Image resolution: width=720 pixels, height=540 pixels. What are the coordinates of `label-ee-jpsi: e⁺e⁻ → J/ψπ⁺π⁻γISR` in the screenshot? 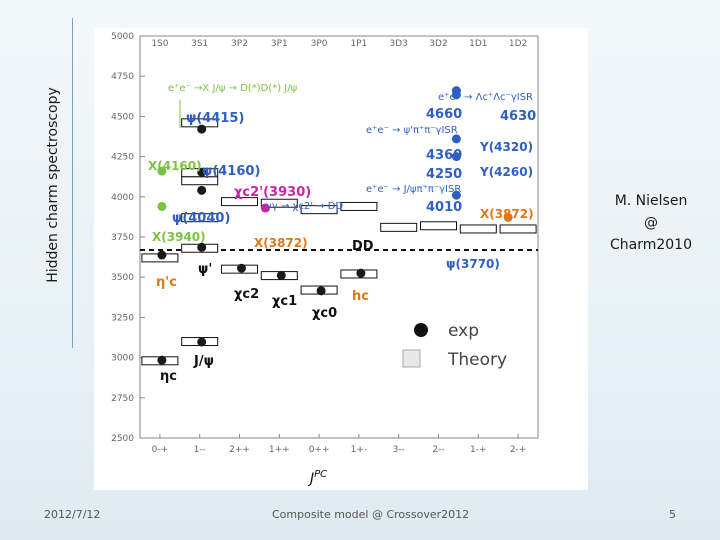 It's located at (413, 189).